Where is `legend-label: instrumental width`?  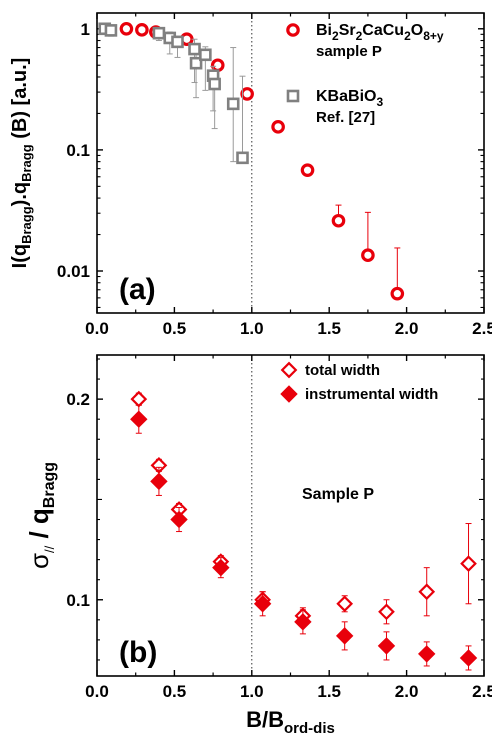
legend-label: instrumental width is located at coordinates (371, 394).